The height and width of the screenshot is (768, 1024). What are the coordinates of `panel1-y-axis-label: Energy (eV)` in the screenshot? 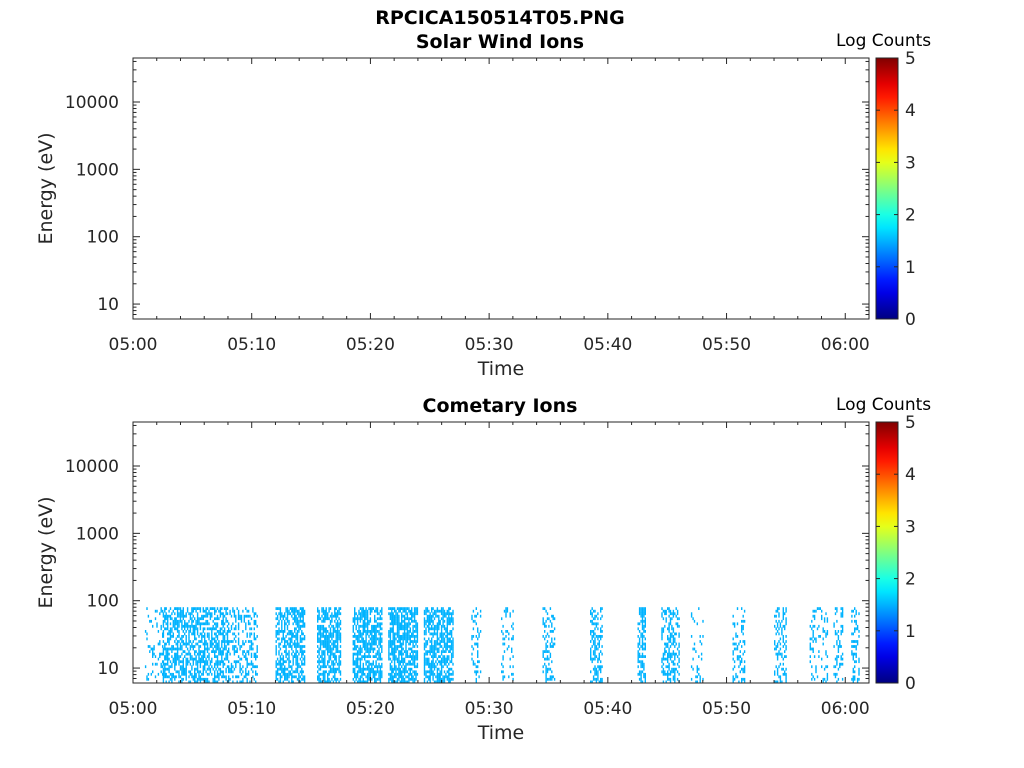 It's located at (46, 188).